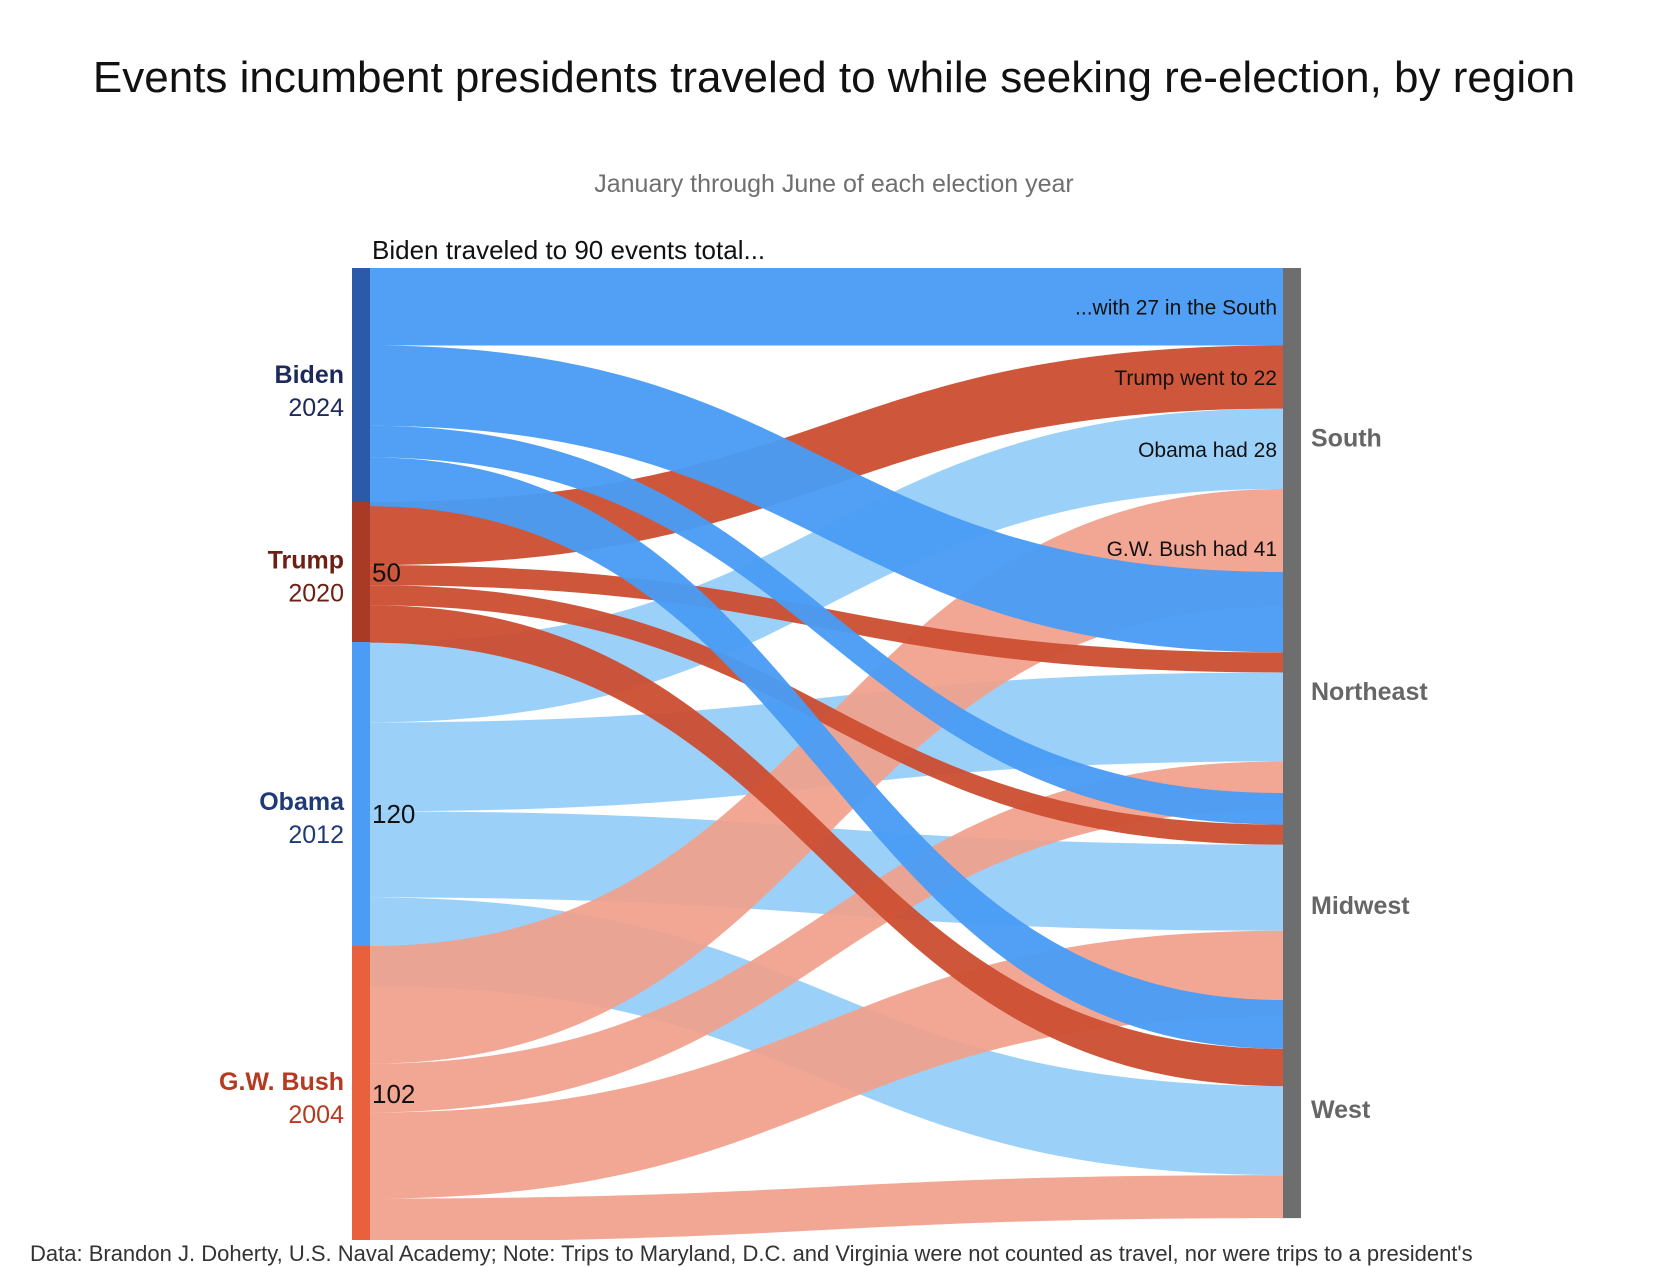  I want to click on link-trump-south, so click(826, 455).